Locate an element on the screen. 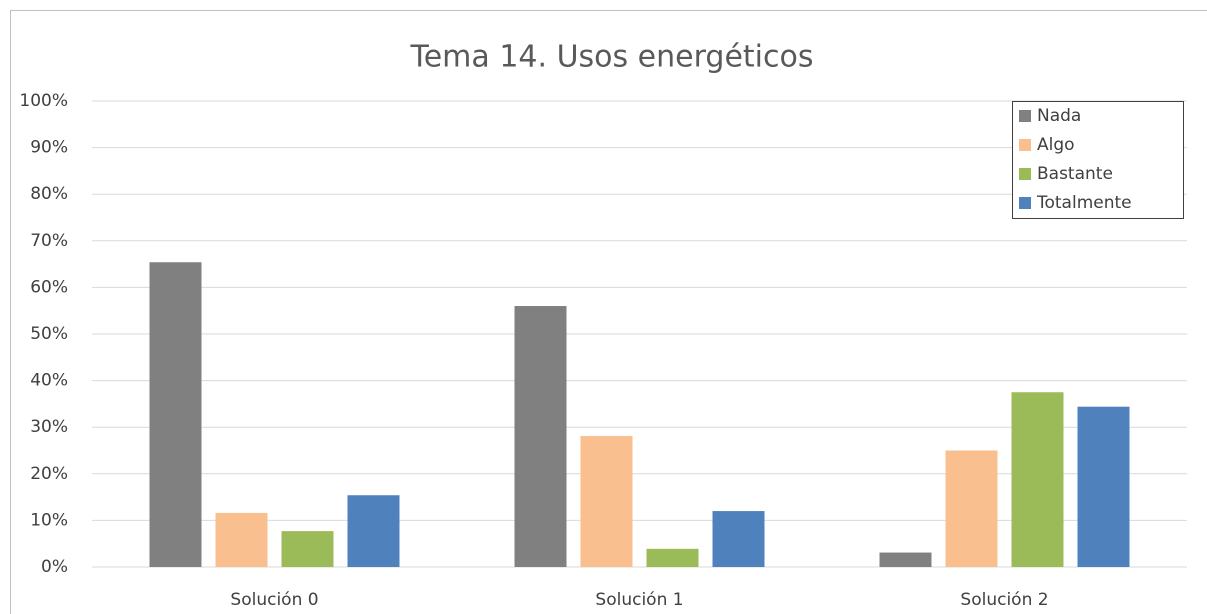 Image resolution: width=1207 pixels, height=614 pixels. y-tick-label: 50% is located at coordinates (49, 334).